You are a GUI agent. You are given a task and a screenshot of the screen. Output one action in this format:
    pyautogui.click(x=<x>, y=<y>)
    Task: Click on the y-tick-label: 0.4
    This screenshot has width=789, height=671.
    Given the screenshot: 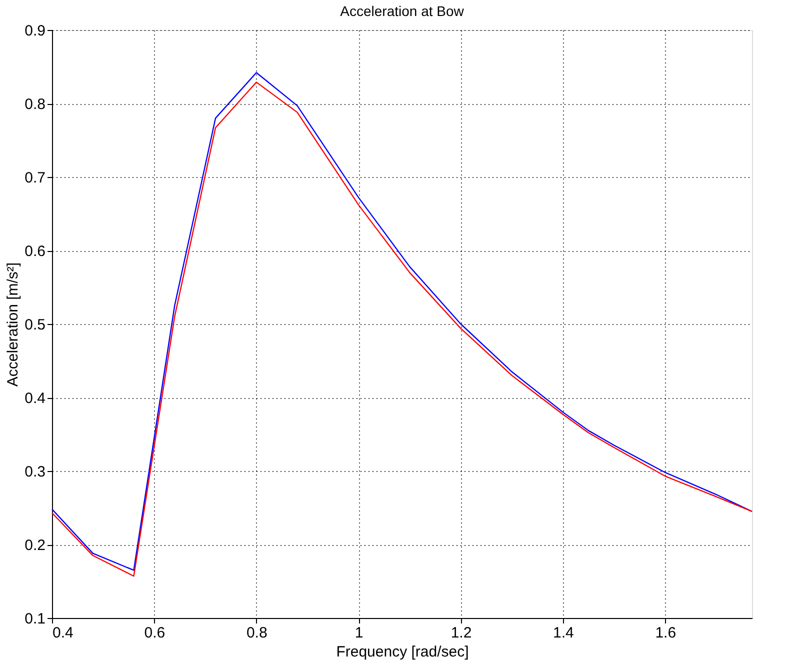 What is the action you would take?
    pyautogui.click(x=35, y=398)
    